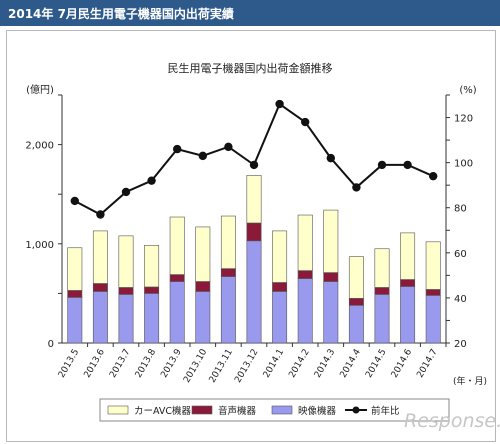 This screenshot has height=444, width=500. What do you see at coordinates (325, 364) in the screenshot?
I see `x-tick-label: 2014.3` at bounding box center [325, 364].